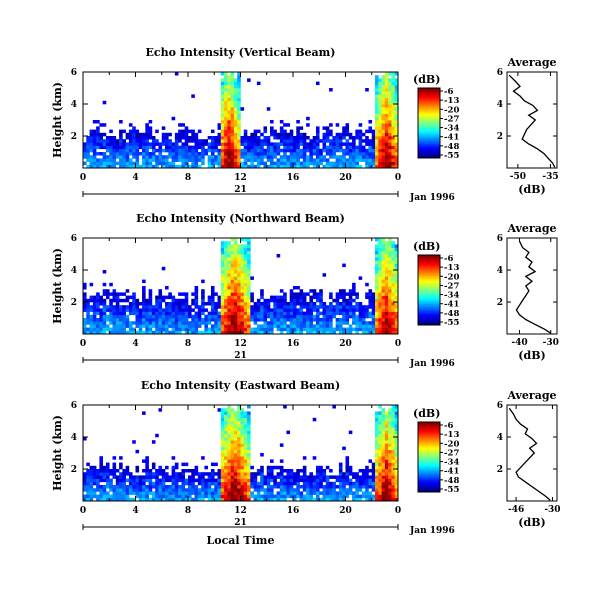  What do you see at coordinates (241, 453) in the screenshot?
I see `echo-cells` at bounding box center [241, 453].